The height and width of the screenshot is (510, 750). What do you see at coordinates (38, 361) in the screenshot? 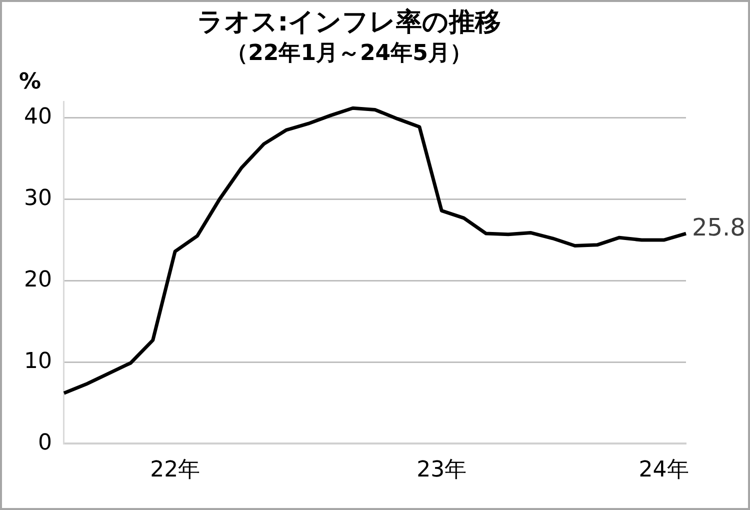
I see `y-tick-label: 10` at bounding box center [38, 361].